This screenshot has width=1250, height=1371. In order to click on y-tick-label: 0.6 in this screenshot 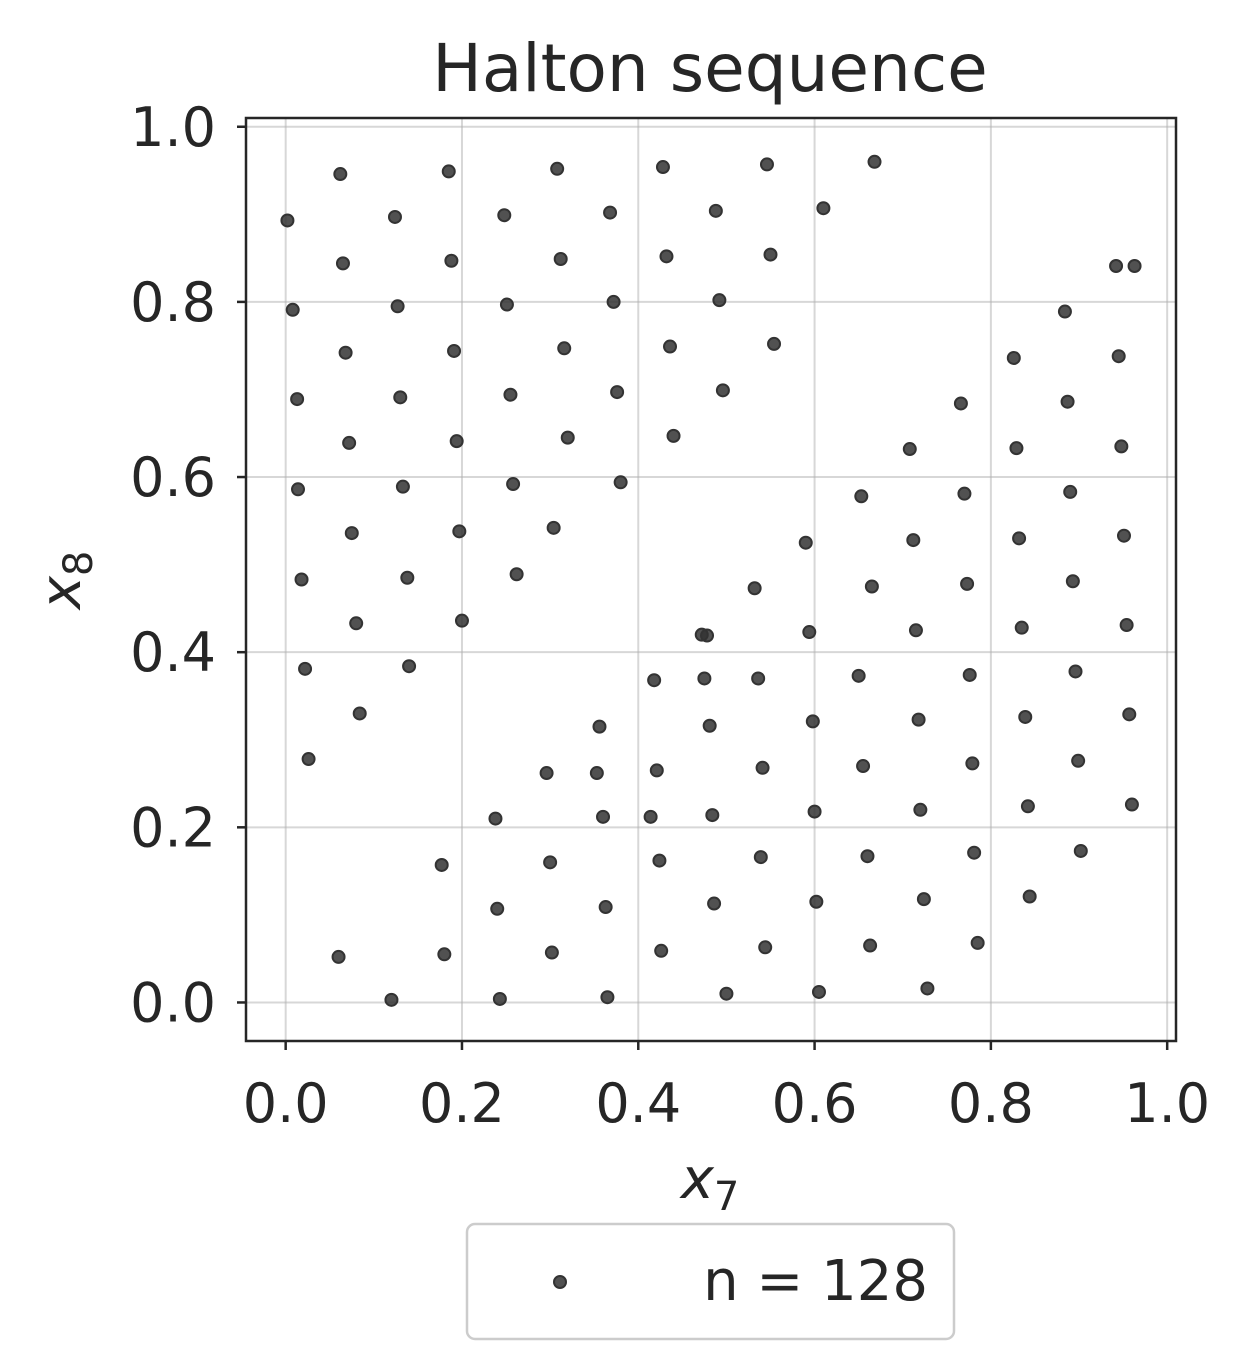, I will do `click(173, 477)`.